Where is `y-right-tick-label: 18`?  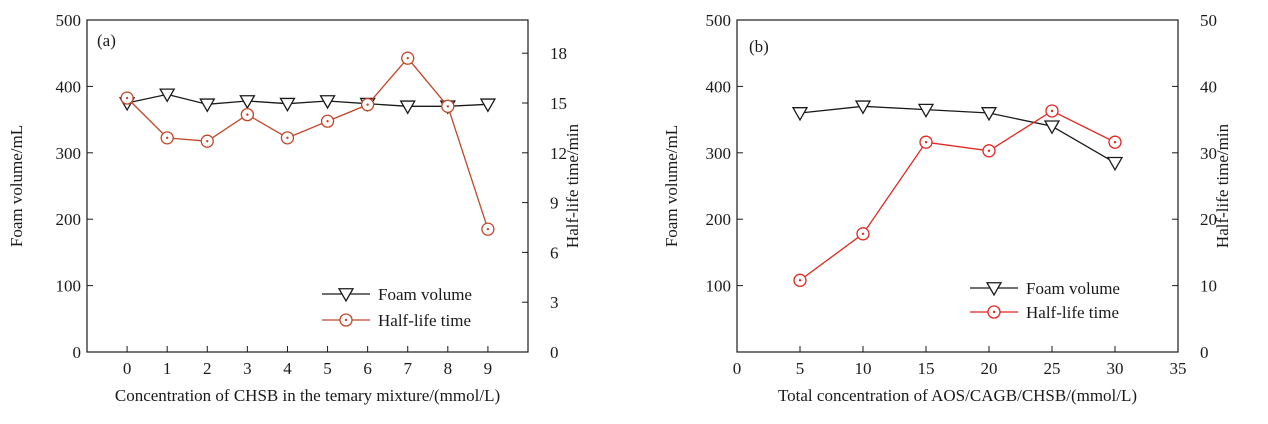 y-right-tick-label: 18 is located at coordinates (558, 53).